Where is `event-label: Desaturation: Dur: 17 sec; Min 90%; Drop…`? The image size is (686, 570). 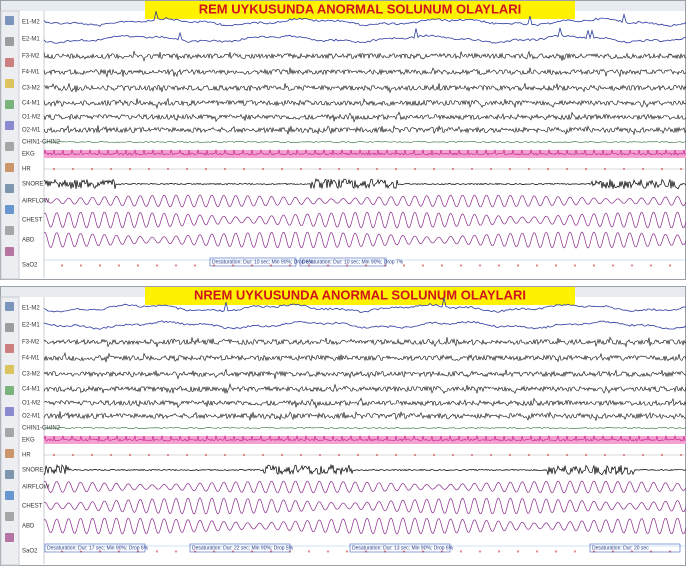 event-label: Desaturation: Dur: 17 sec; Min 90%; Drop… is located at coordinates (98, 548).